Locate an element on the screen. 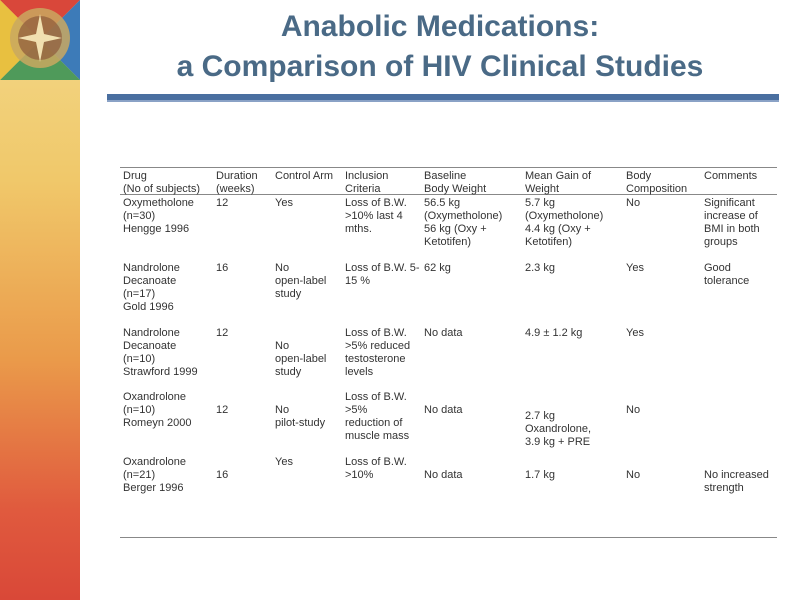 This screenshot has height=600, width=800. row-4-inclusion-line: Loss of B.W. is located at coordinates (376, 397).